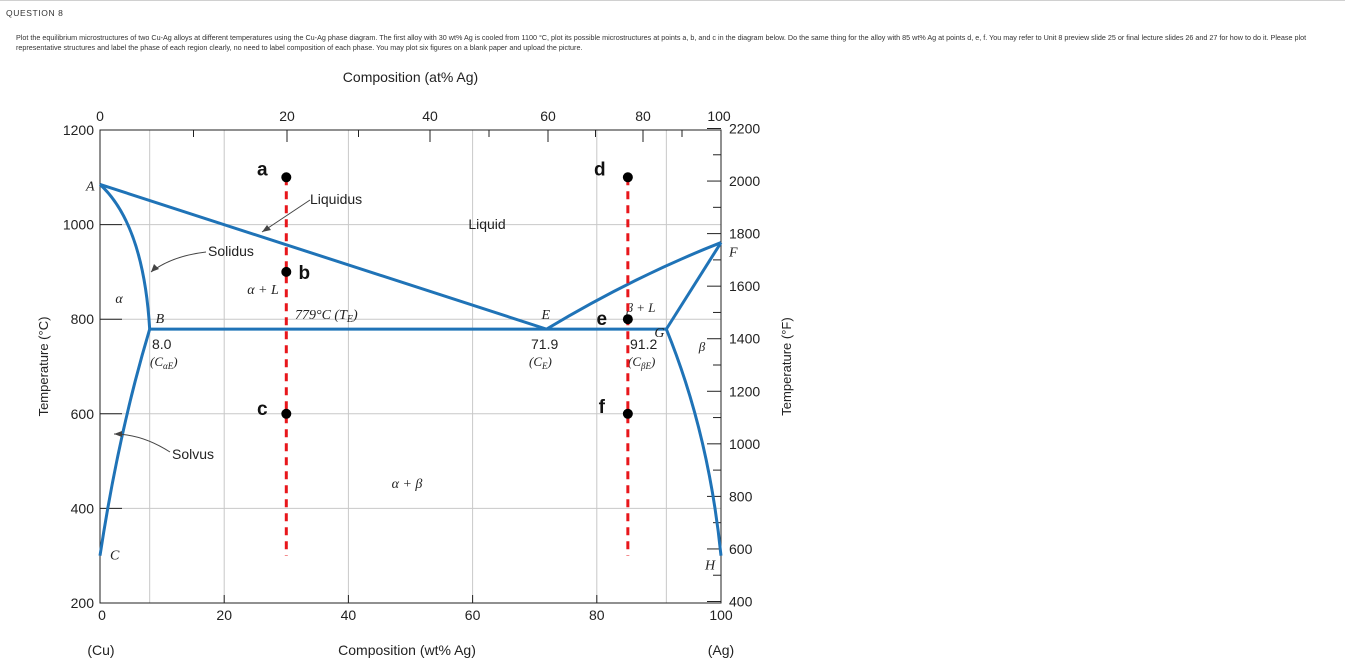  What do you see at coordinates (744, 129) in the screenshot?
I see `right-tick-label: 2200` at bounding box center [744, 129].